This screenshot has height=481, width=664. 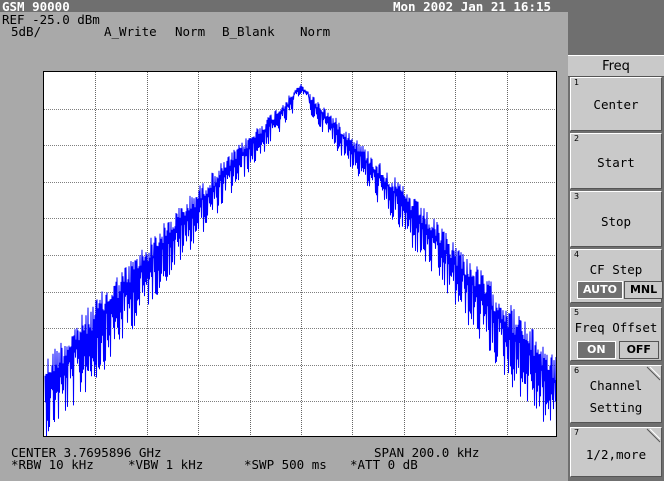 I want to click on softkey-number: 6, so click(x=577, y=370).